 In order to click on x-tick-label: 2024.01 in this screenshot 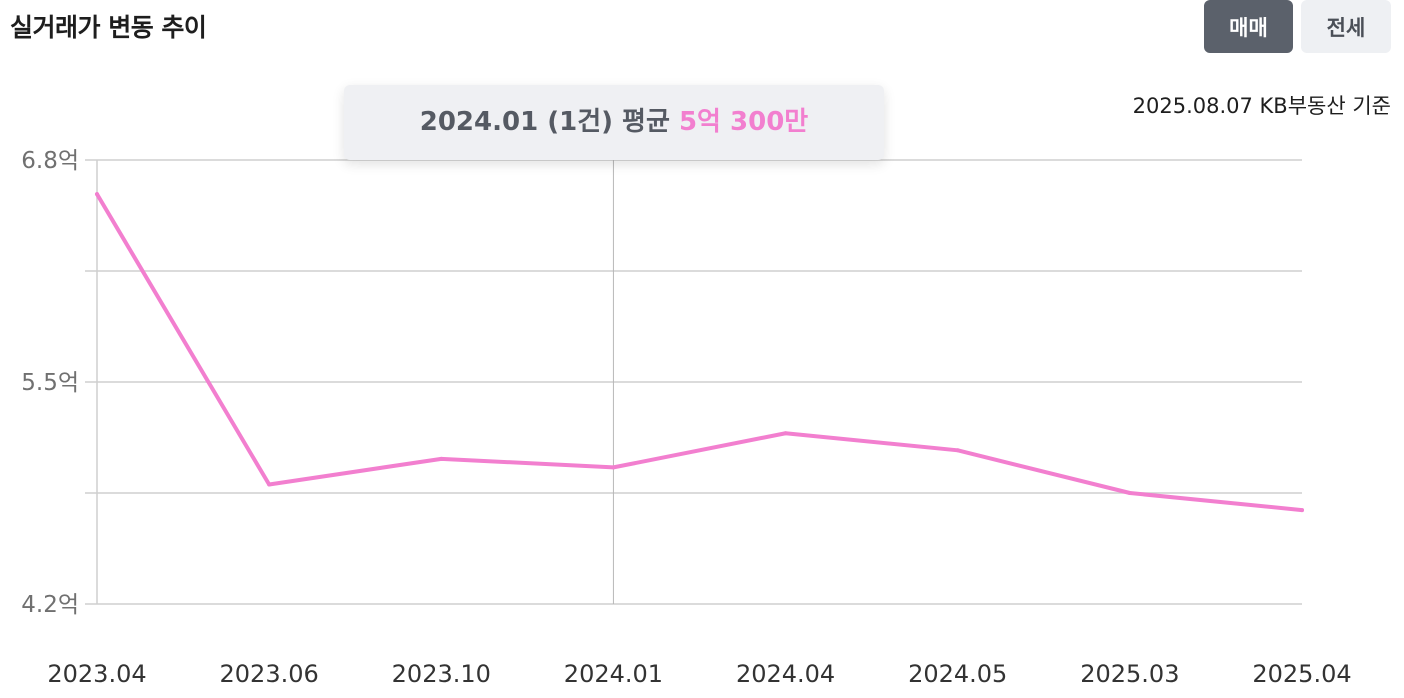, I will do `click(613, 674)`.